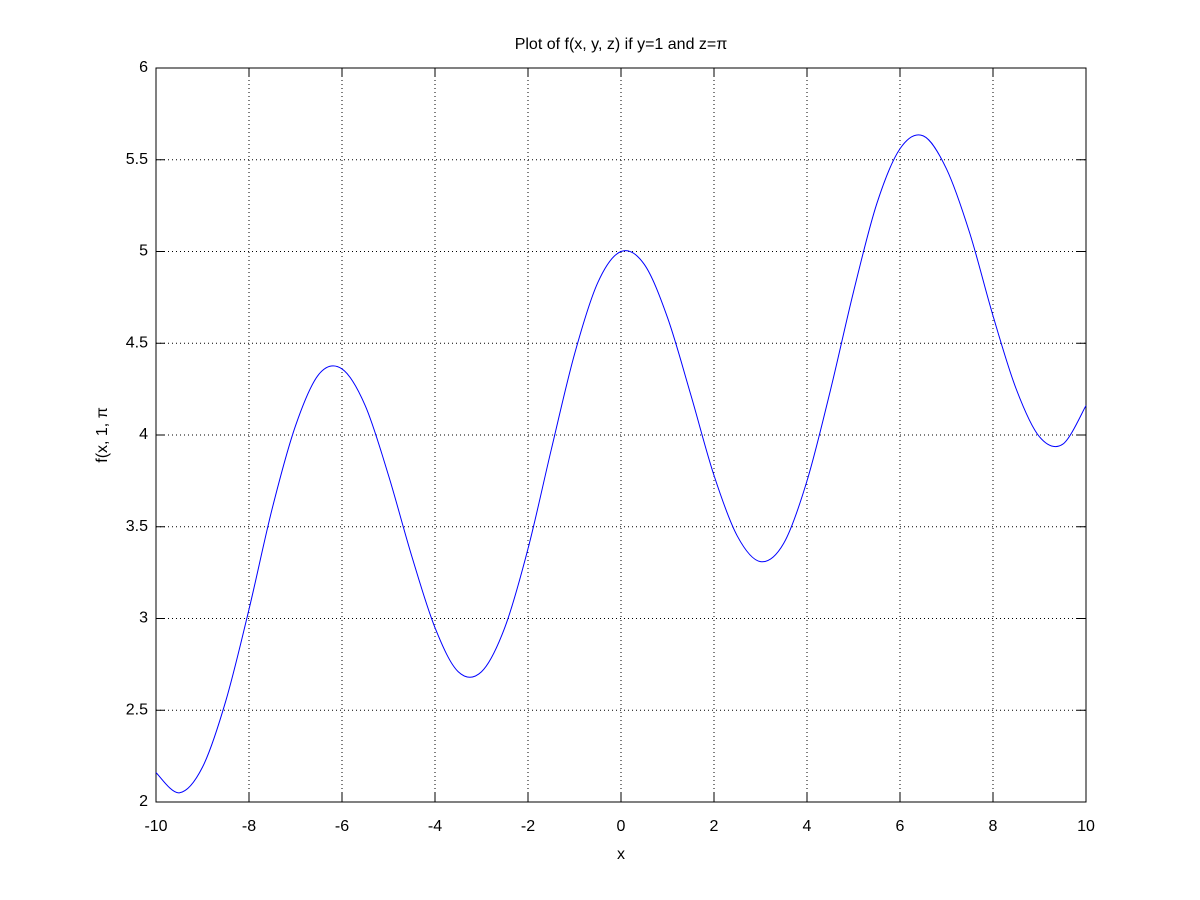 The width and height of the screenshot is (1200, 900). Describe the element at coordinates (342, 826) in the screenshot. I see `x-tick-label: -6` at that location.